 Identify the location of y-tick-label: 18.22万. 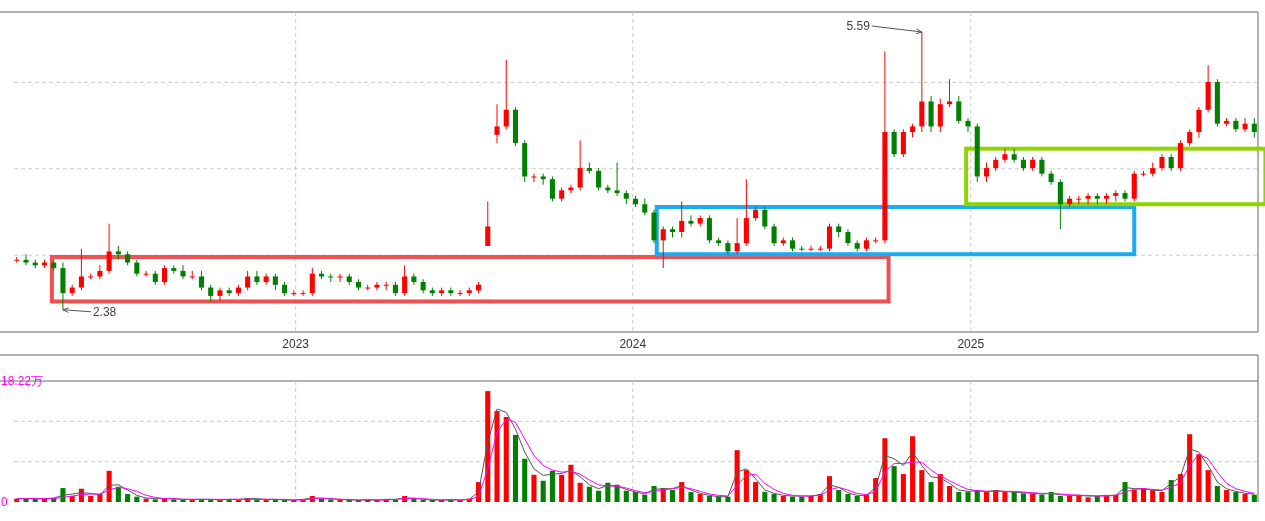
(22, 381).